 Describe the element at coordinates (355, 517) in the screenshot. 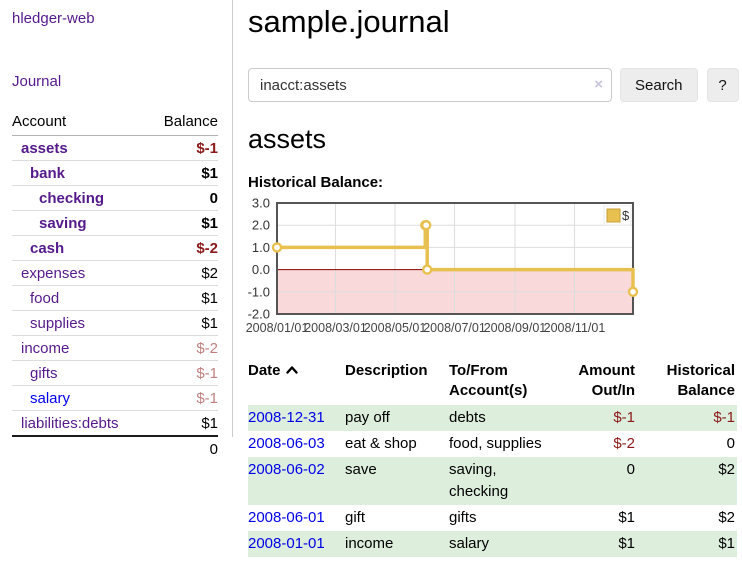

I see `transaction-description: gift` at that location.